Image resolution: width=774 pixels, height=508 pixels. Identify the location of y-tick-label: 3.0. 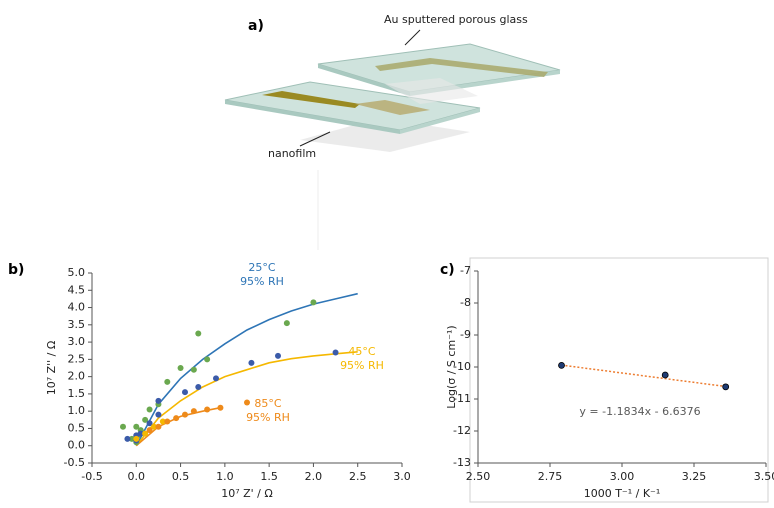
(77, 341).